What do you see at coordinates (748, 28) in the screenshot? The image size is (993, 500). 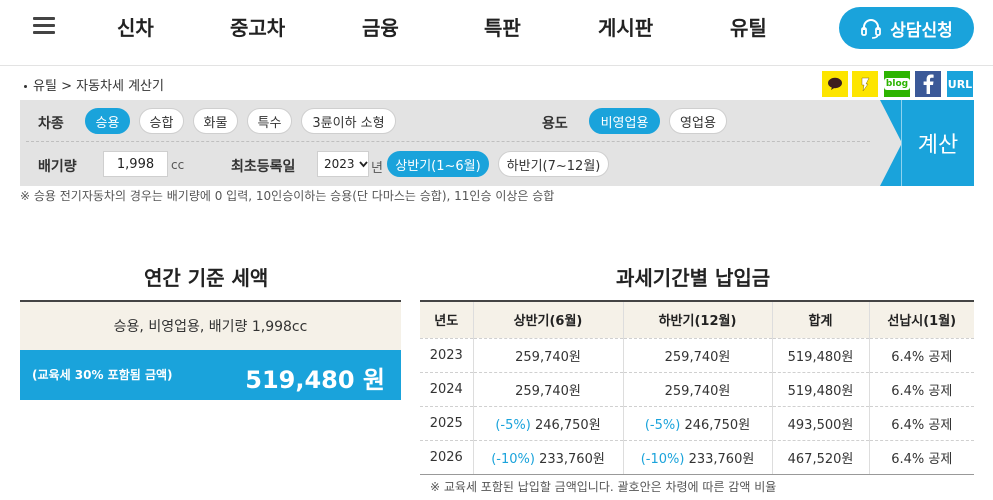 I see `nav-item-util: 유틸` at bounding box center [748, 28].